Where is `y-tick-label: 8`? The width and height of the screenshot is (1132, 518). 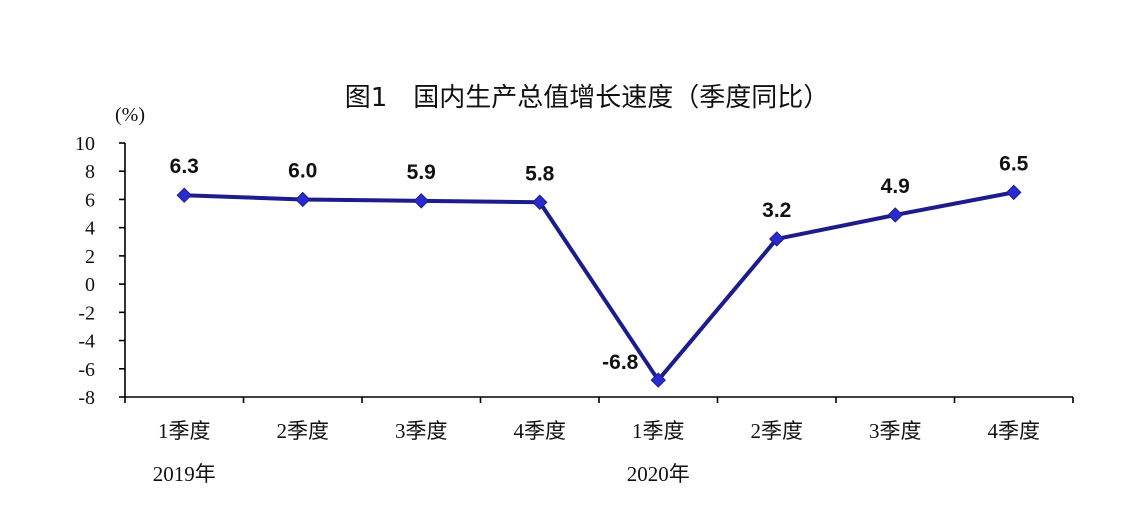
y-tick-label: 8 is located at coordinates (90, 172).